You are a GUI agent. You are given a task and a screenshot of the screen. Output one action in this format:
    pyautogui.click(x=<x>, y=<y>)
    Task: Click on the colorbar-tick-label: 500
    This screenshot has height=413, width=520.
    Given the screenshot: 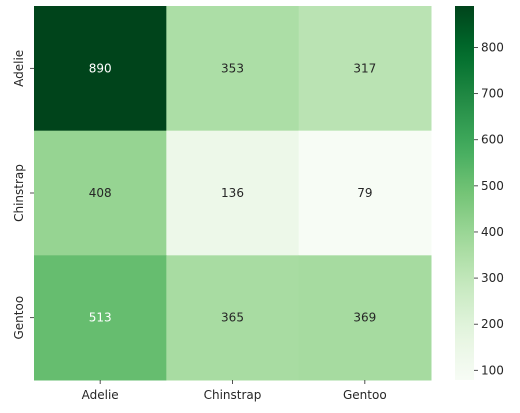 What is the action you would take?
    pyautogui.click(x=492, y=186)
    